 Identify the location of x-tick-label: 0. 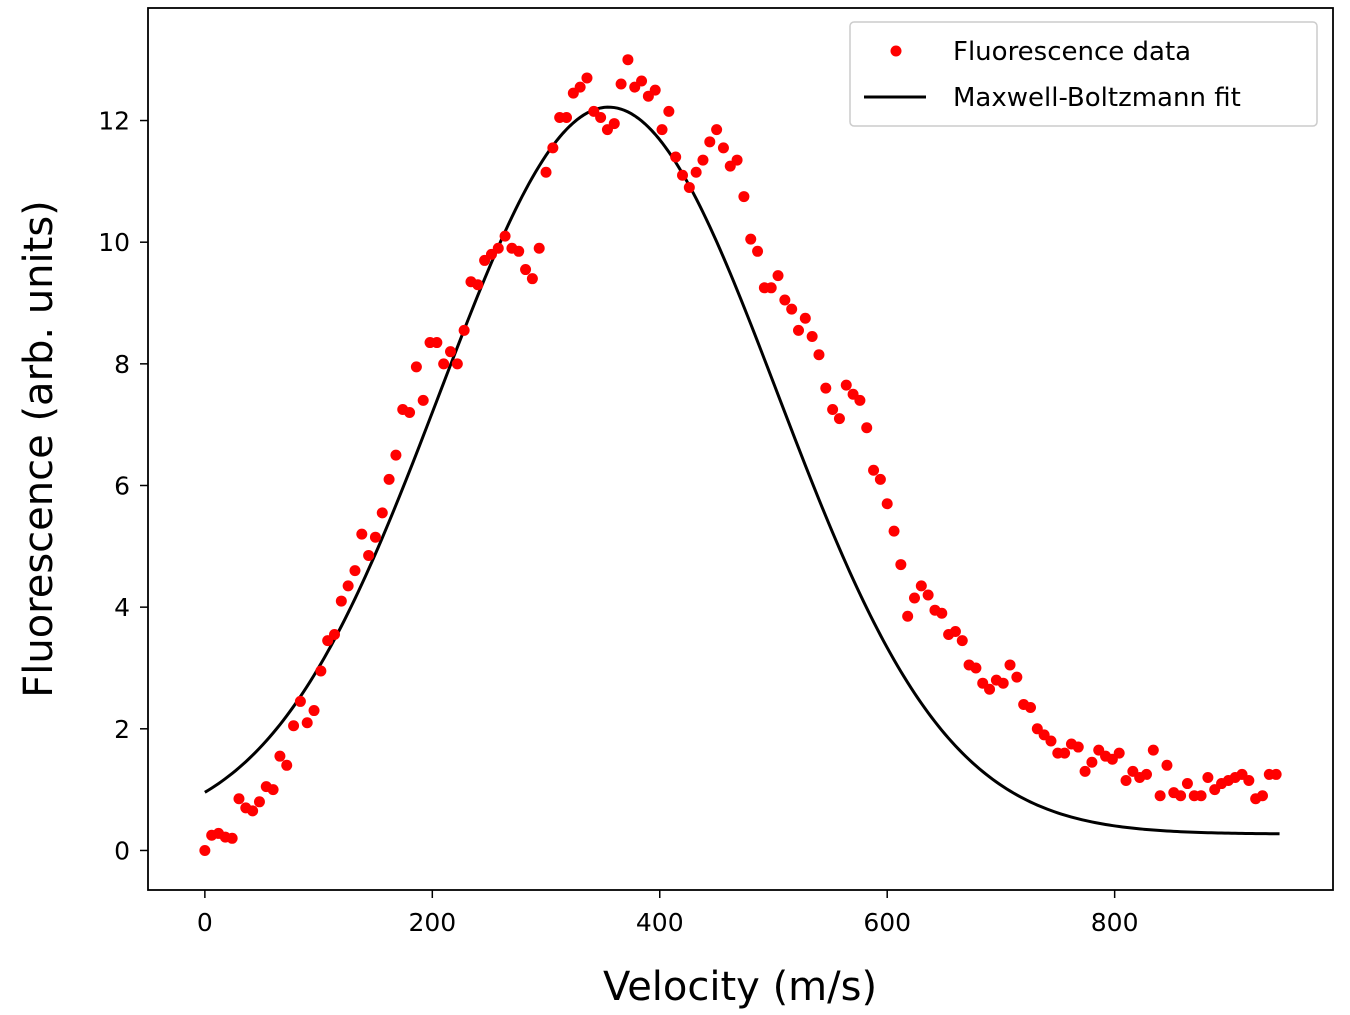
(205, 922).